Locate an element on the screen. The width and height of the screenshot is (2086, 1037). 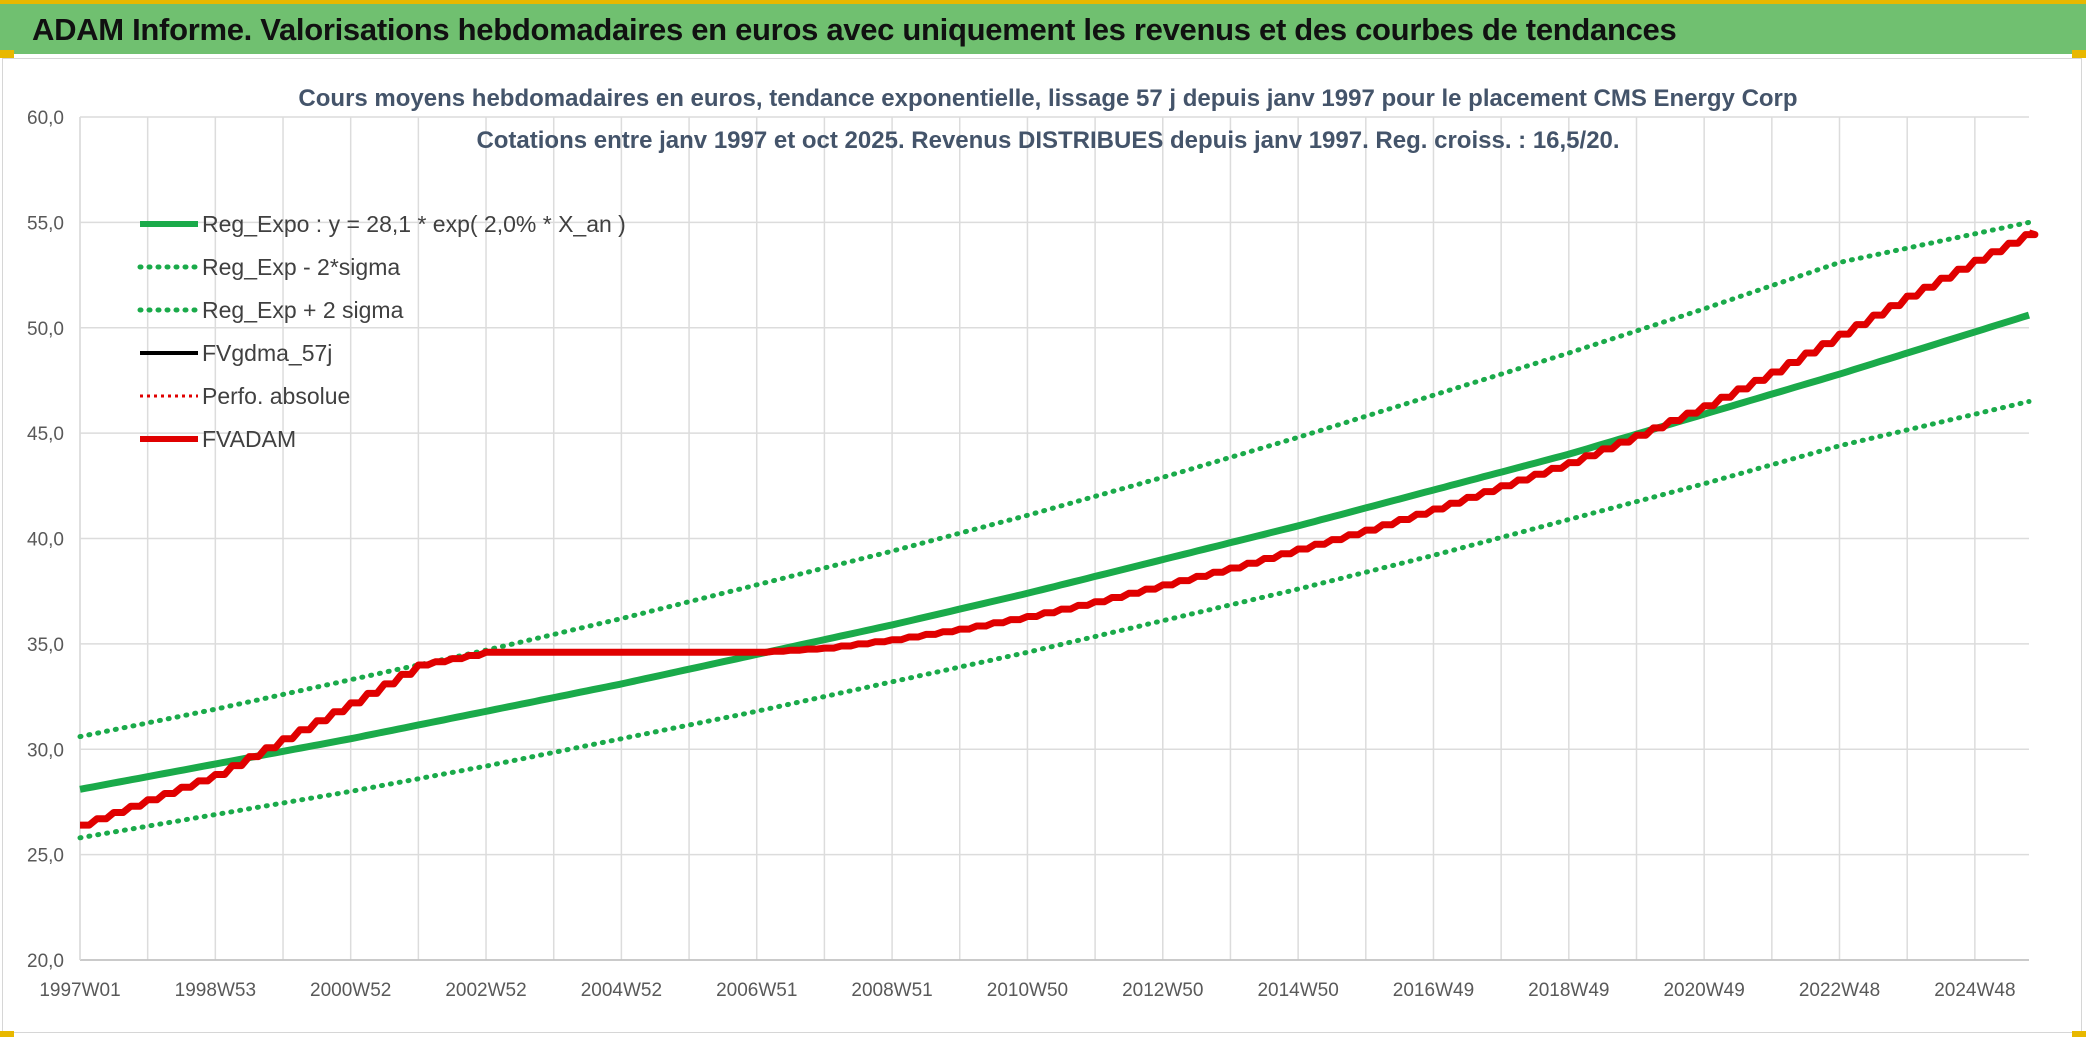
y-tick-label: 55,0 is located at coordinates (45, 223).